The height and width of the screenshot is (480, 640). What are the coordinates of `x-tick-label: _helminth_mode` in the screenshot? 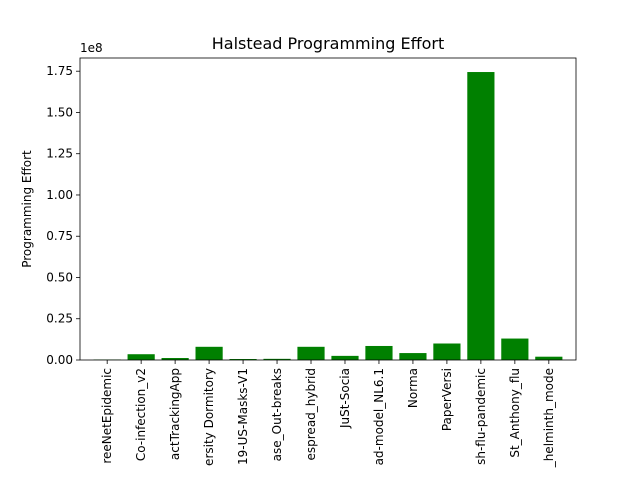 It's located at (549, 418).